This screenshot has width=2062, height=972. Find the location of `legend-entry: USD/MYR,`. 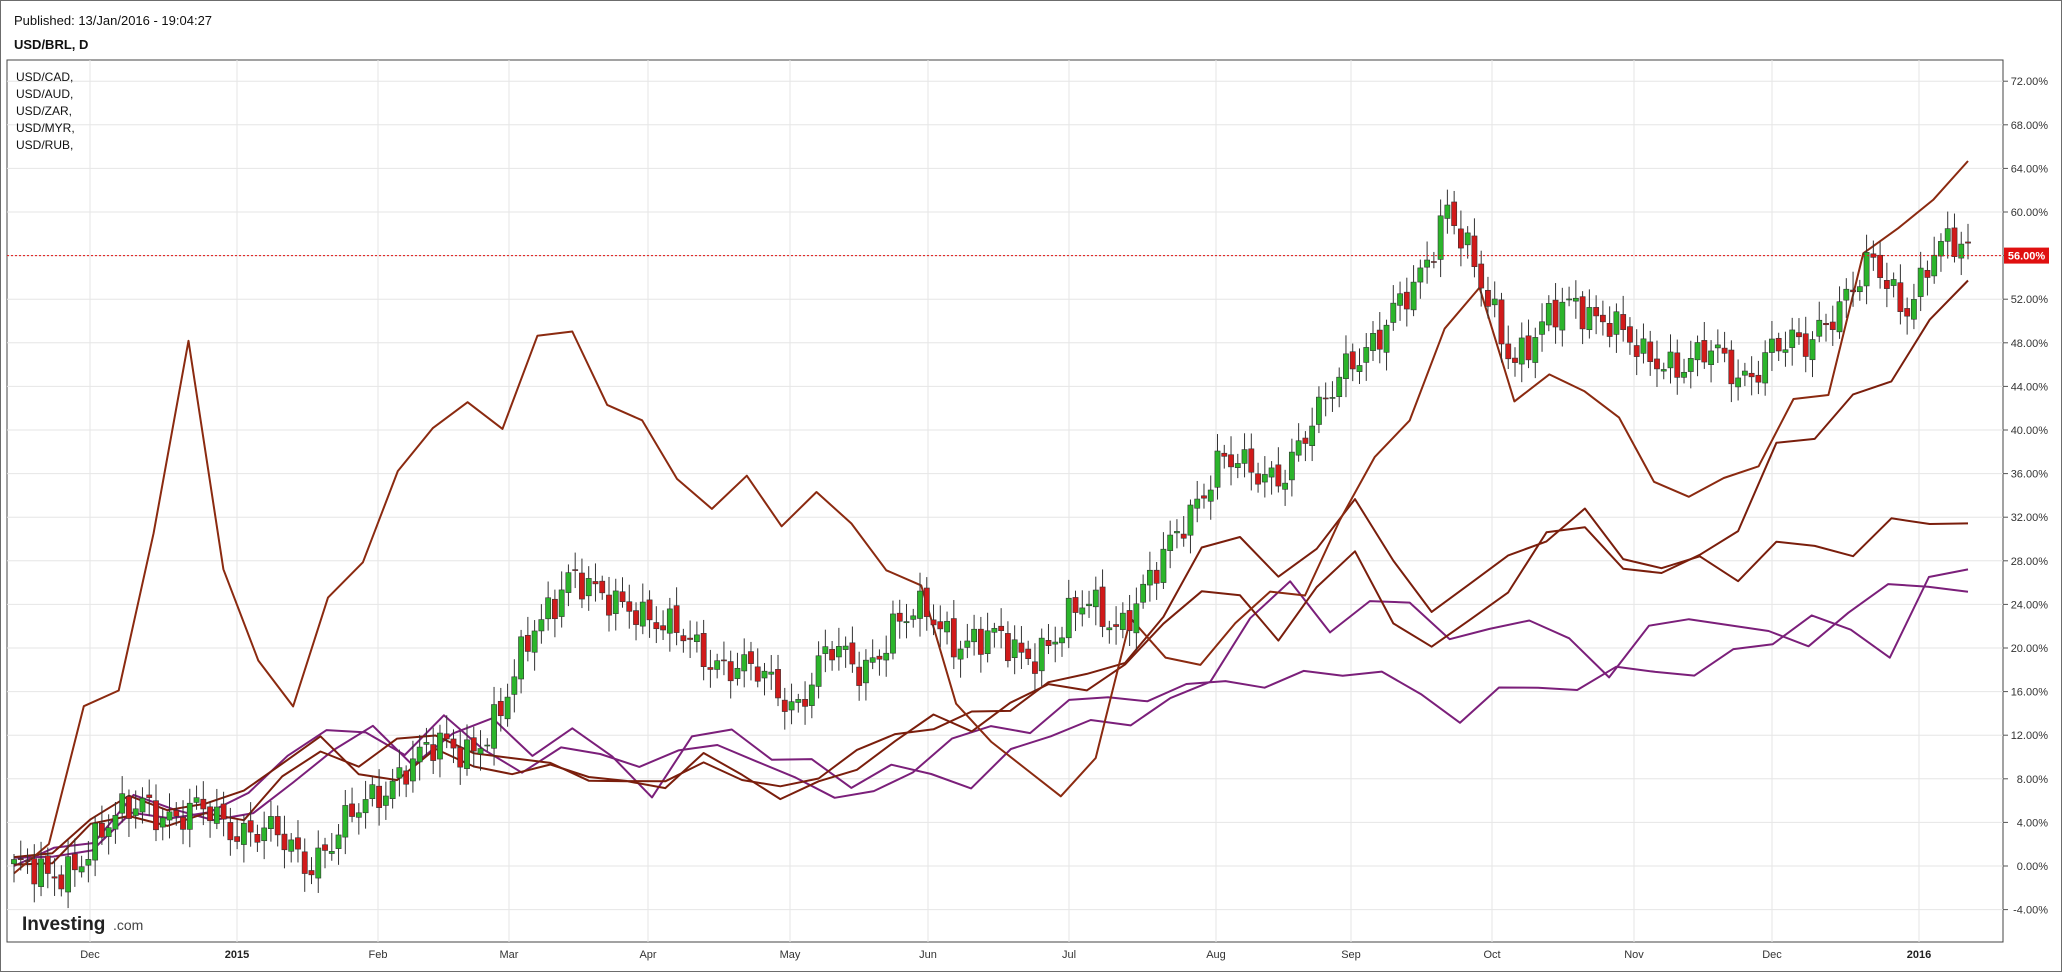

legend-entry: USD/MYR, is located at coordinates (45, 128).